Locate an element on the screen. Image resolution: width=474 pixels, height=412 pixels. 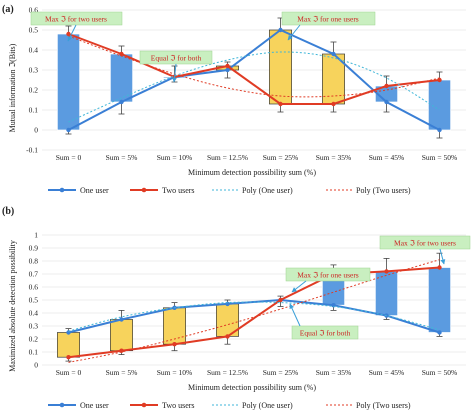
panel-b-y-tick-label: 0.5 is located at coordinates (34, 300).